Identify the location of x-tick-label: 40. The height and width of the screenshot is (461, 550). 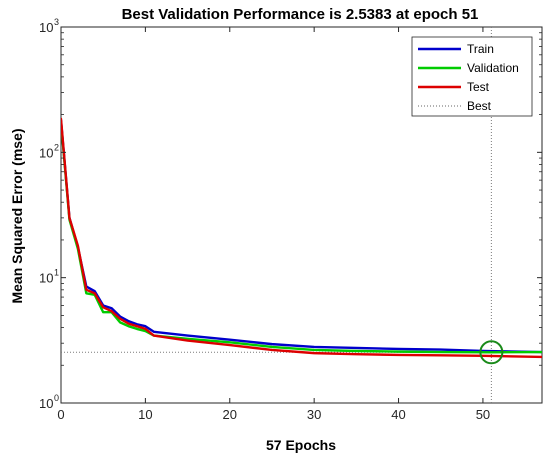
(398, 414).